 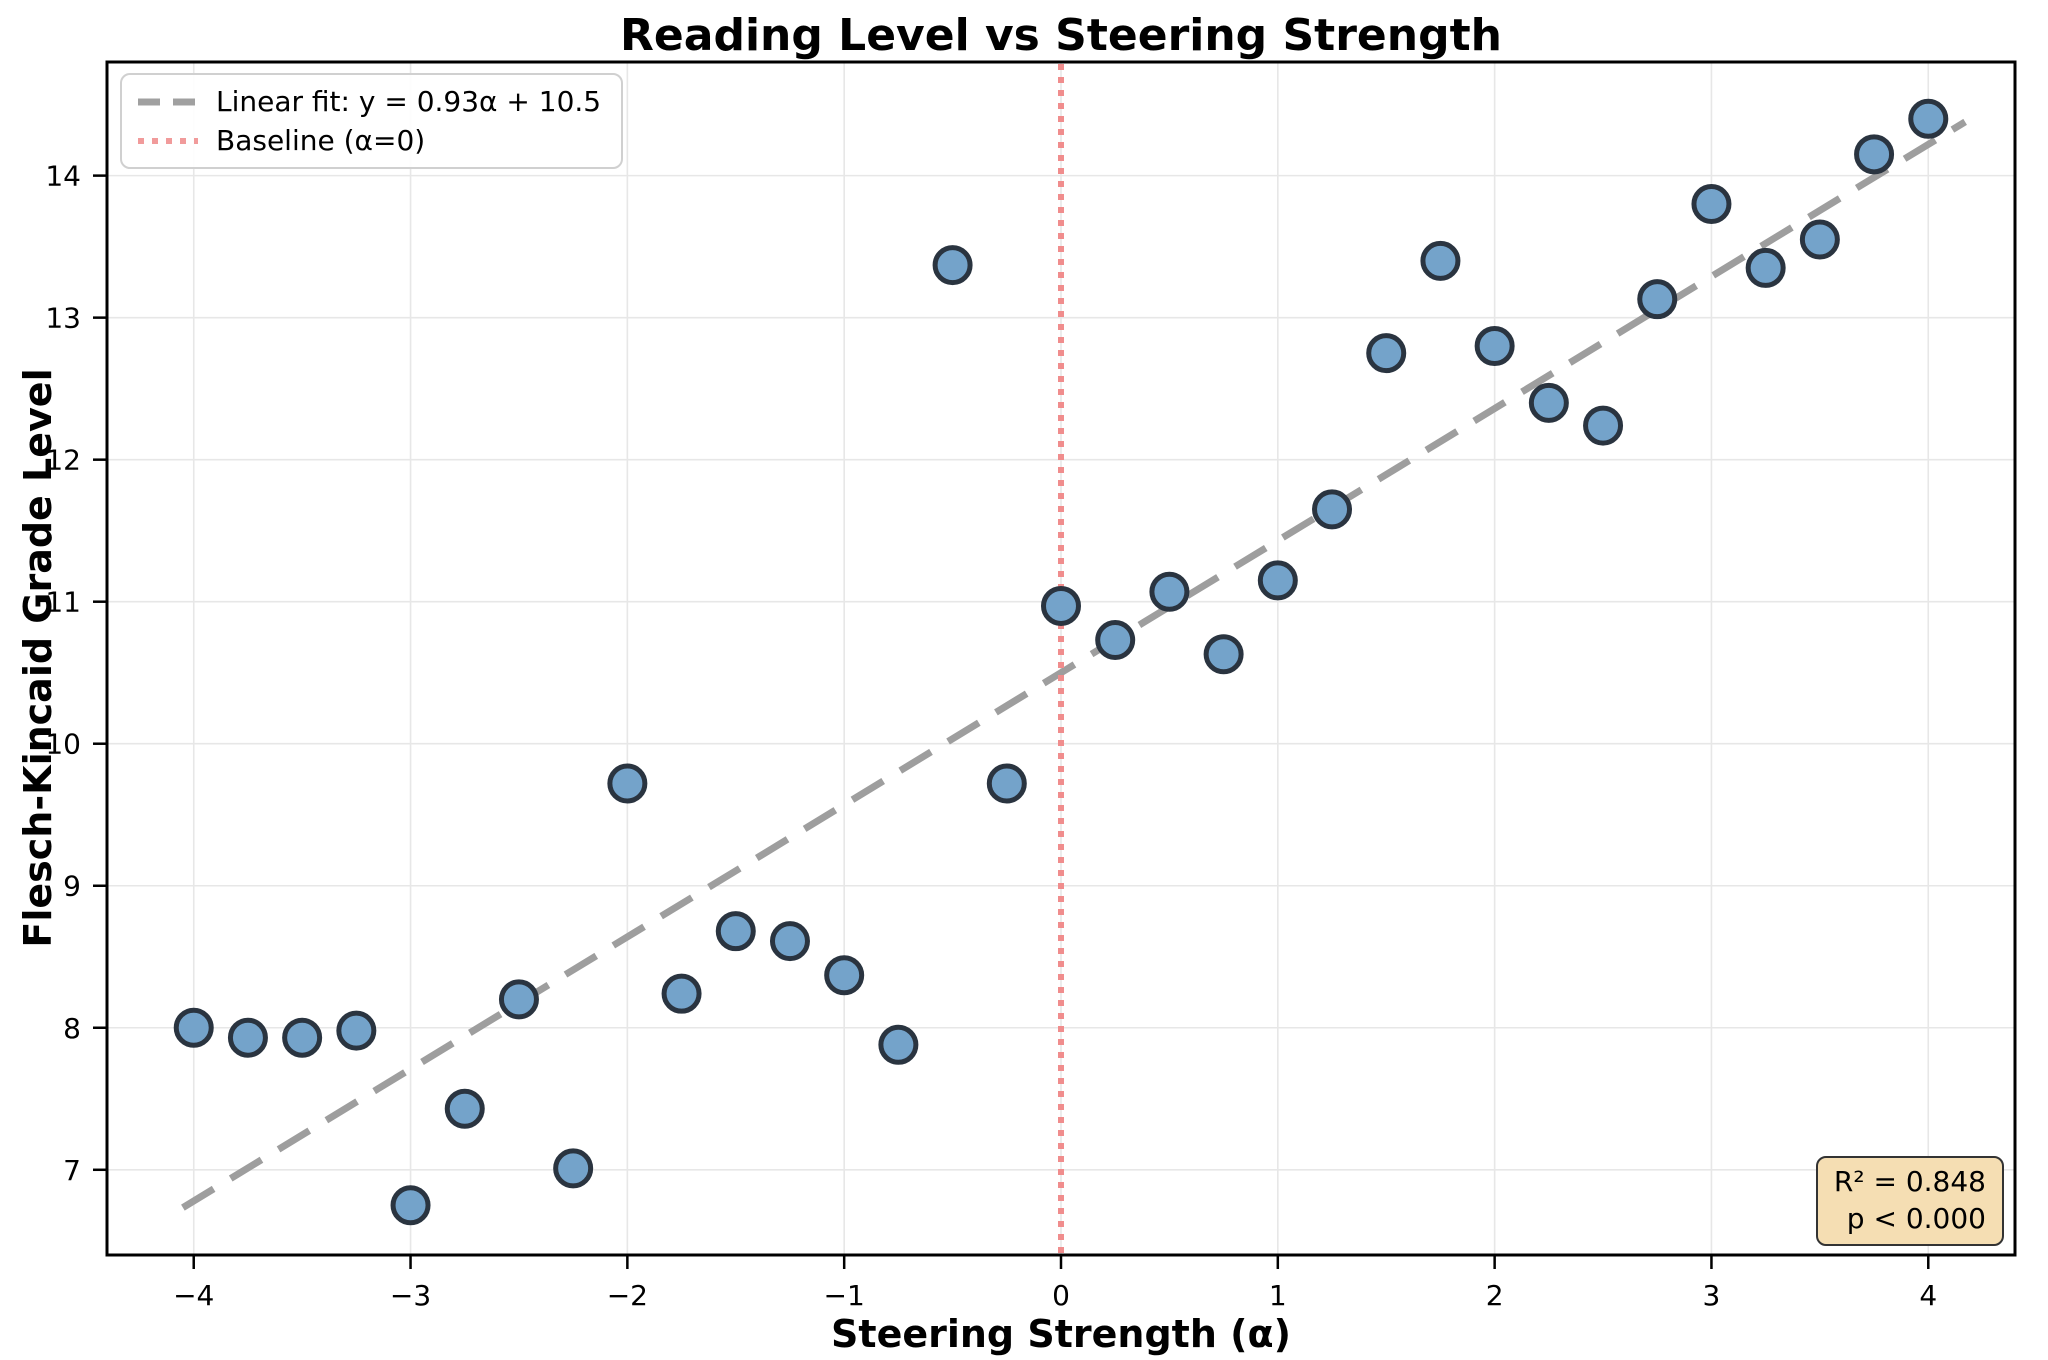 What do you see at coordinates (1928, 1295) in the screenshot?
I see `x-tick-label: 4` at bounding box center [1928, 1295].